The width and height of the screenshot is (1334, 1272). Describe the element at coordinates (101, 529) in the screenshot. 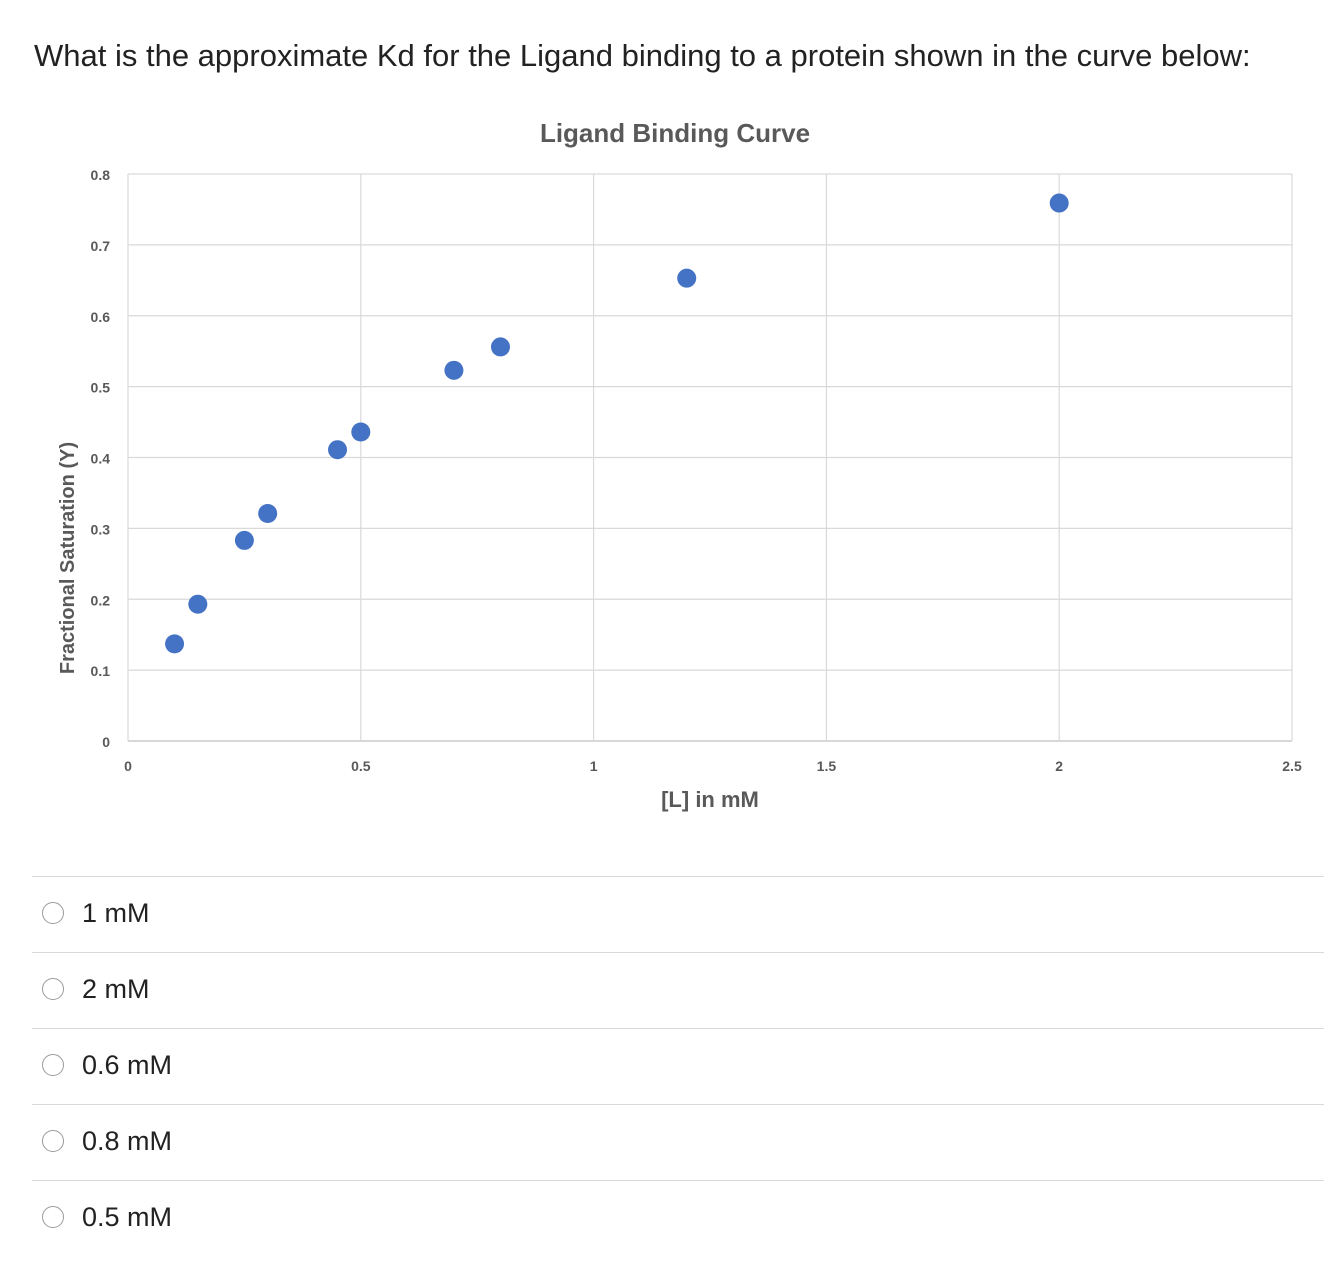

I see `y-tick-label: 0.3` at that location.